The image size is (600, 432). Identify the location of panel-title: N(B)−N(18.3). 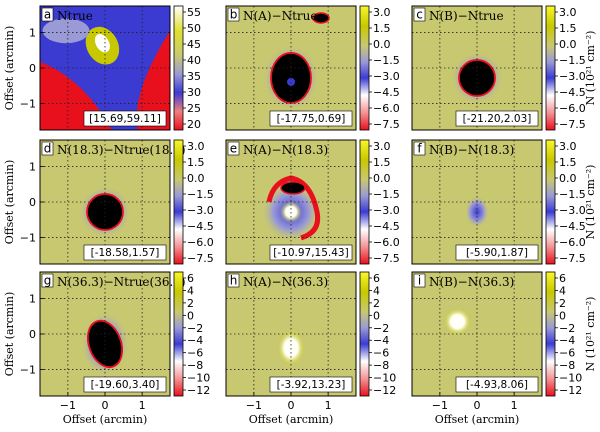
(471, 150).